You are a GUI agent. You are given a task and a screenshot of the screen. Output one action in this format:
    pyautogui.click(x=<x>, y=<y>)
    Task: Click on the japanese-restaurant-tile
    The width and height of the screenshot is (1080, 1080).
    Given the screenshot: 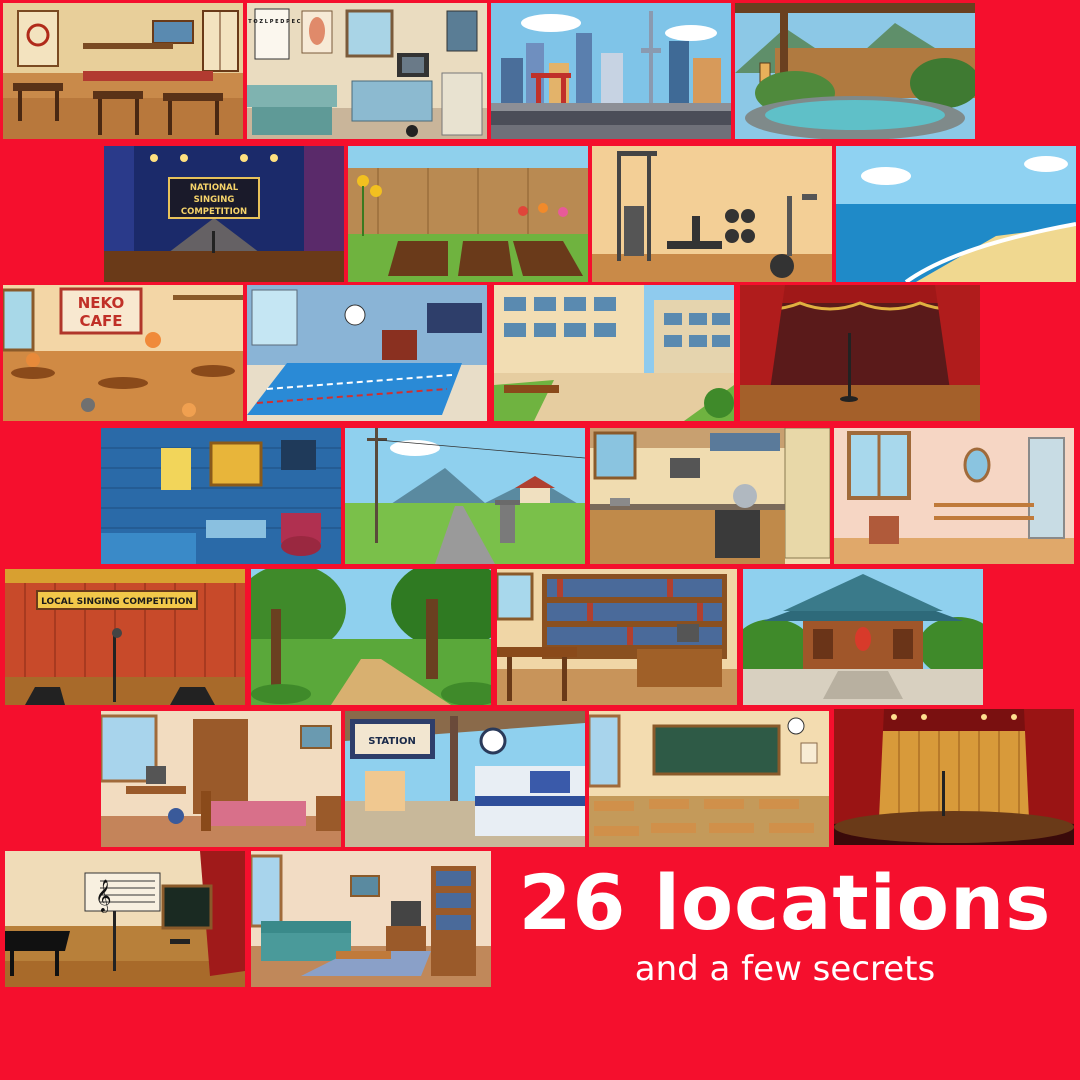 What is the action you would take?
    pyautogui.click(x=123, y=71)
    